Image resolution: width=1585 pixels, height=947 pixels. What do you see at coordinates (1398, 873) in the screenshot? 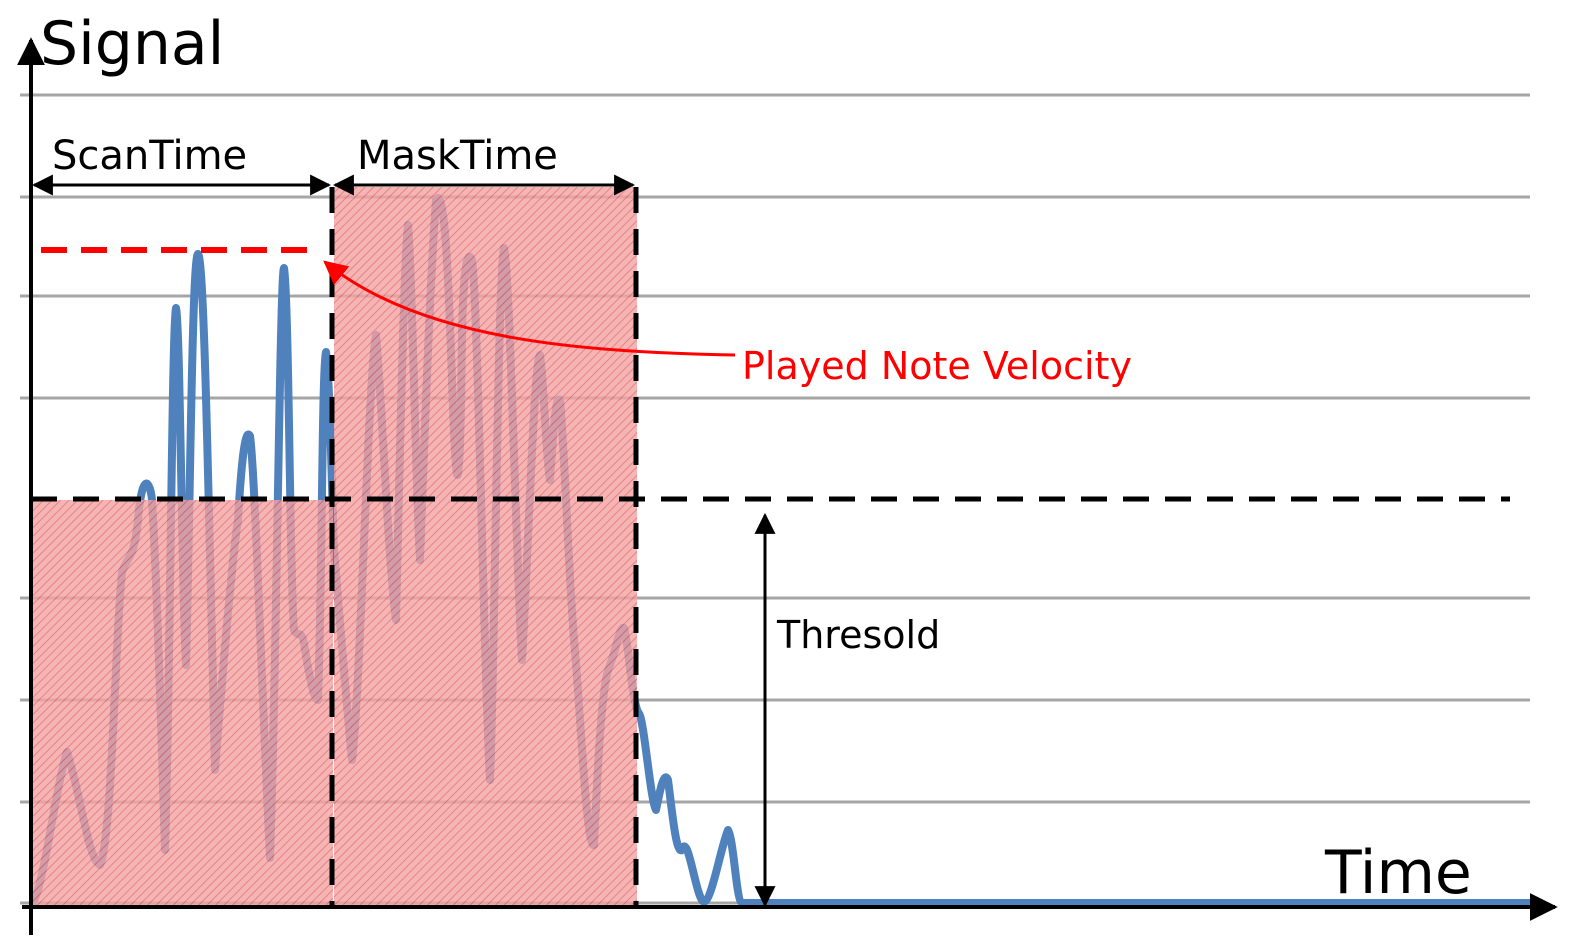
I see `x-axis-title: Time` at bounding box center [1398, 873].